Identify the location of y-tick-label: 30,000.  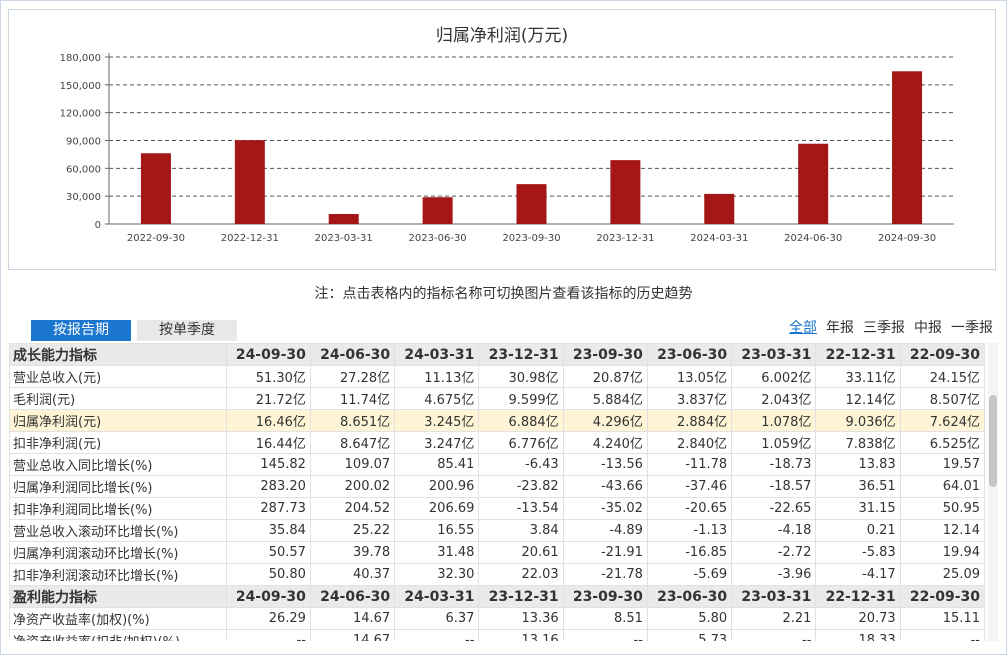
(83, 197).